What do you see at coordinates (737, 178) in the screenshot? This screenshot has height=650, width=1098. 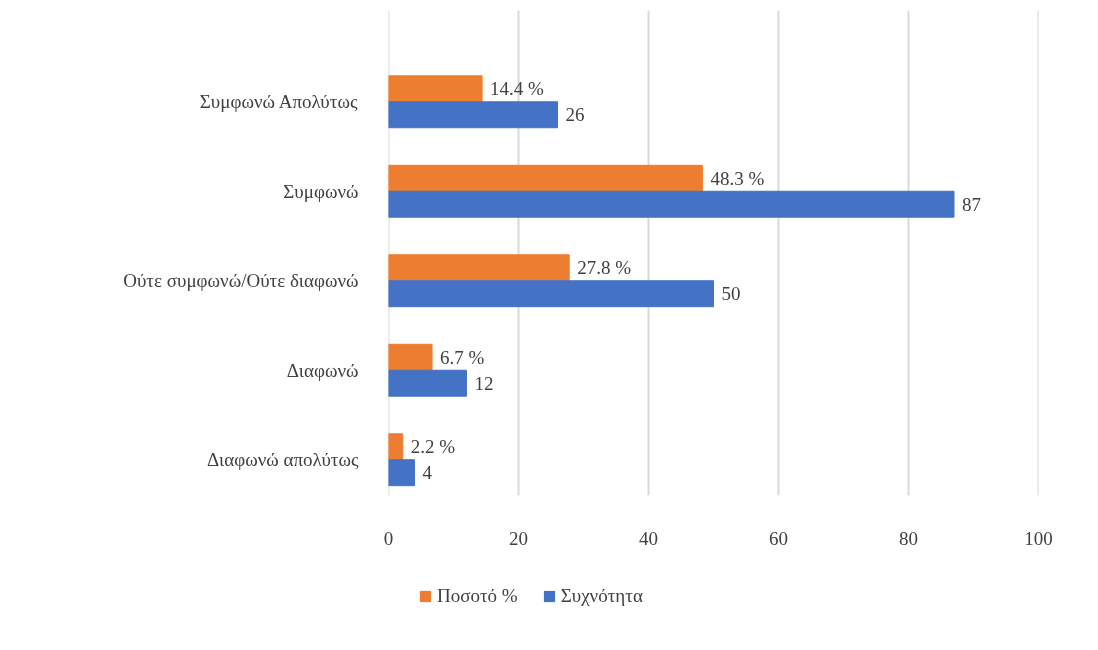 I see `data-label: 48.3 %` at bounding box center [737, 178].